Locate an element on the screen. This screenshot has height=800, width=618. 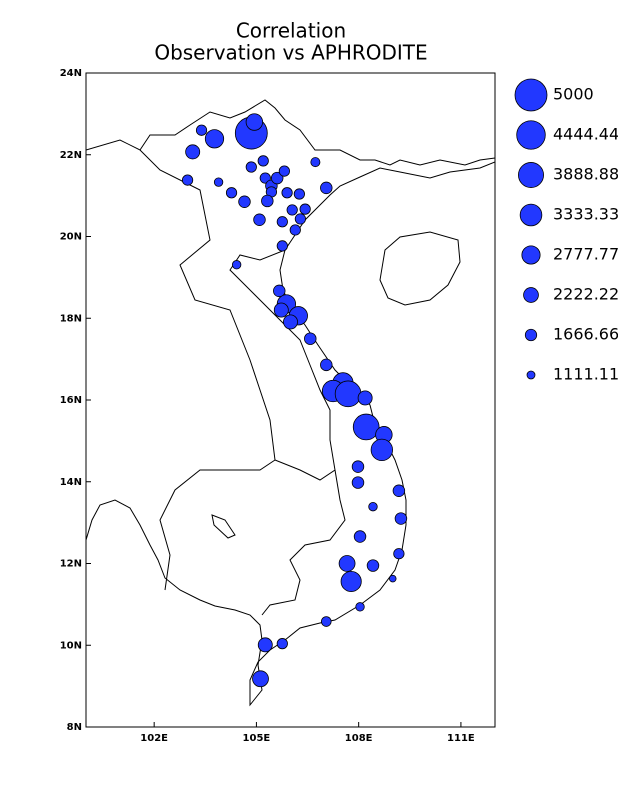
y-tick-label: 8N is located at coordinates (74, 727).